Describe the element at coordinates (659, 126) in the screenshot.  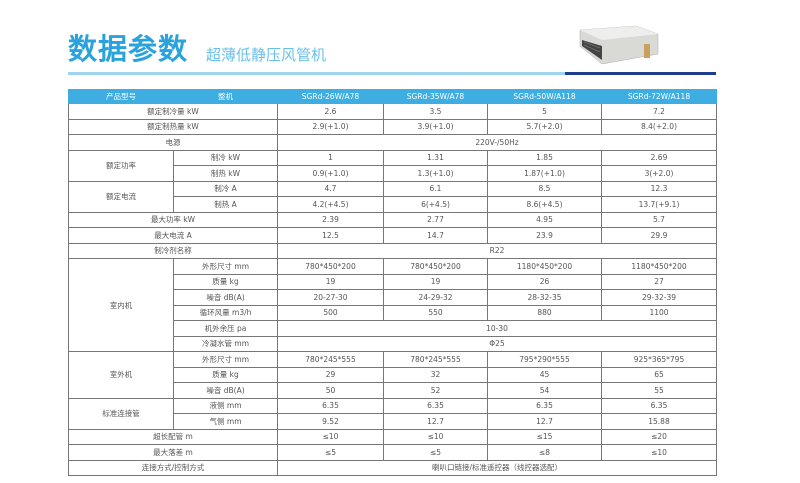
I see `table-cell: 8.4(+2.0)` at that location.